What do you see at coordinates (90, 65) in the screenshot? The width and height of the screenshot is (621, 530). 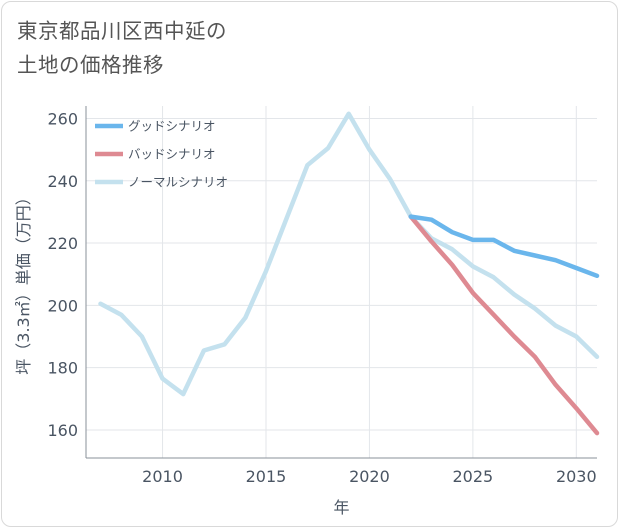 I see `chart-title-line2: 土地の価格推移` at bounding box center [90, 65].